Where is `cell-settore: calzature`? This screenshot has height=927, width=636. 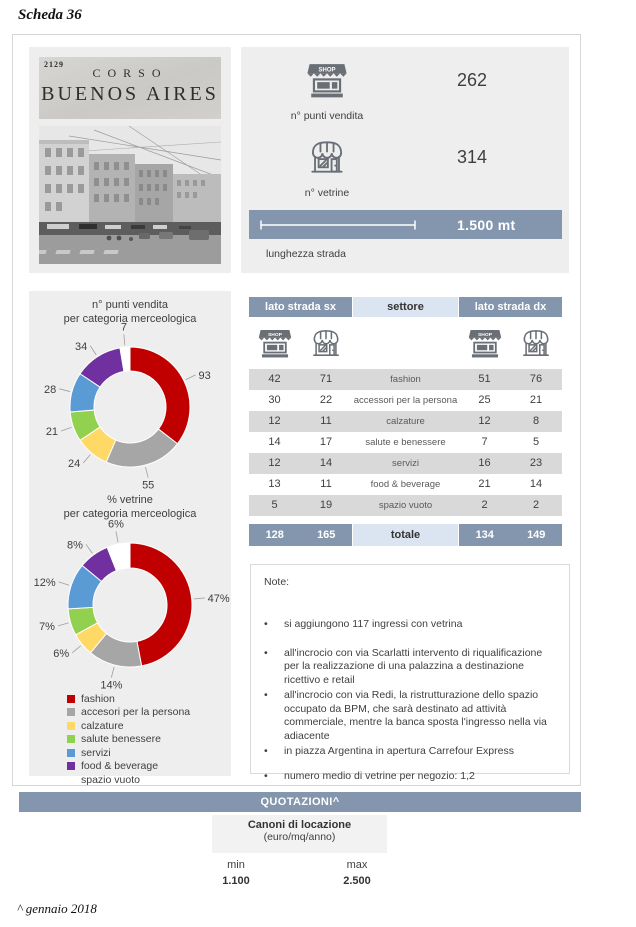
cell-settore: calzature is located at coordinates (405, 421).